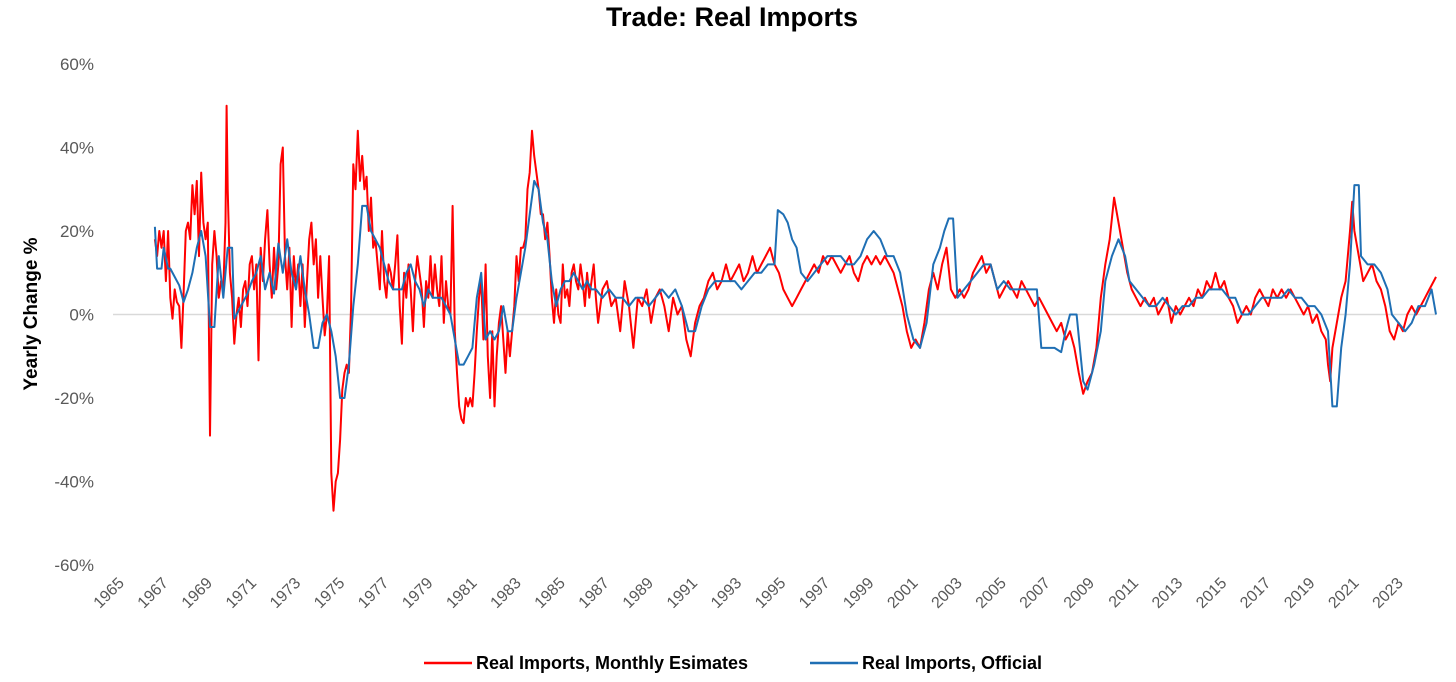 The image size is (1456, 682). I want to click on x-tick-label: 2013, so click(1167, 593).